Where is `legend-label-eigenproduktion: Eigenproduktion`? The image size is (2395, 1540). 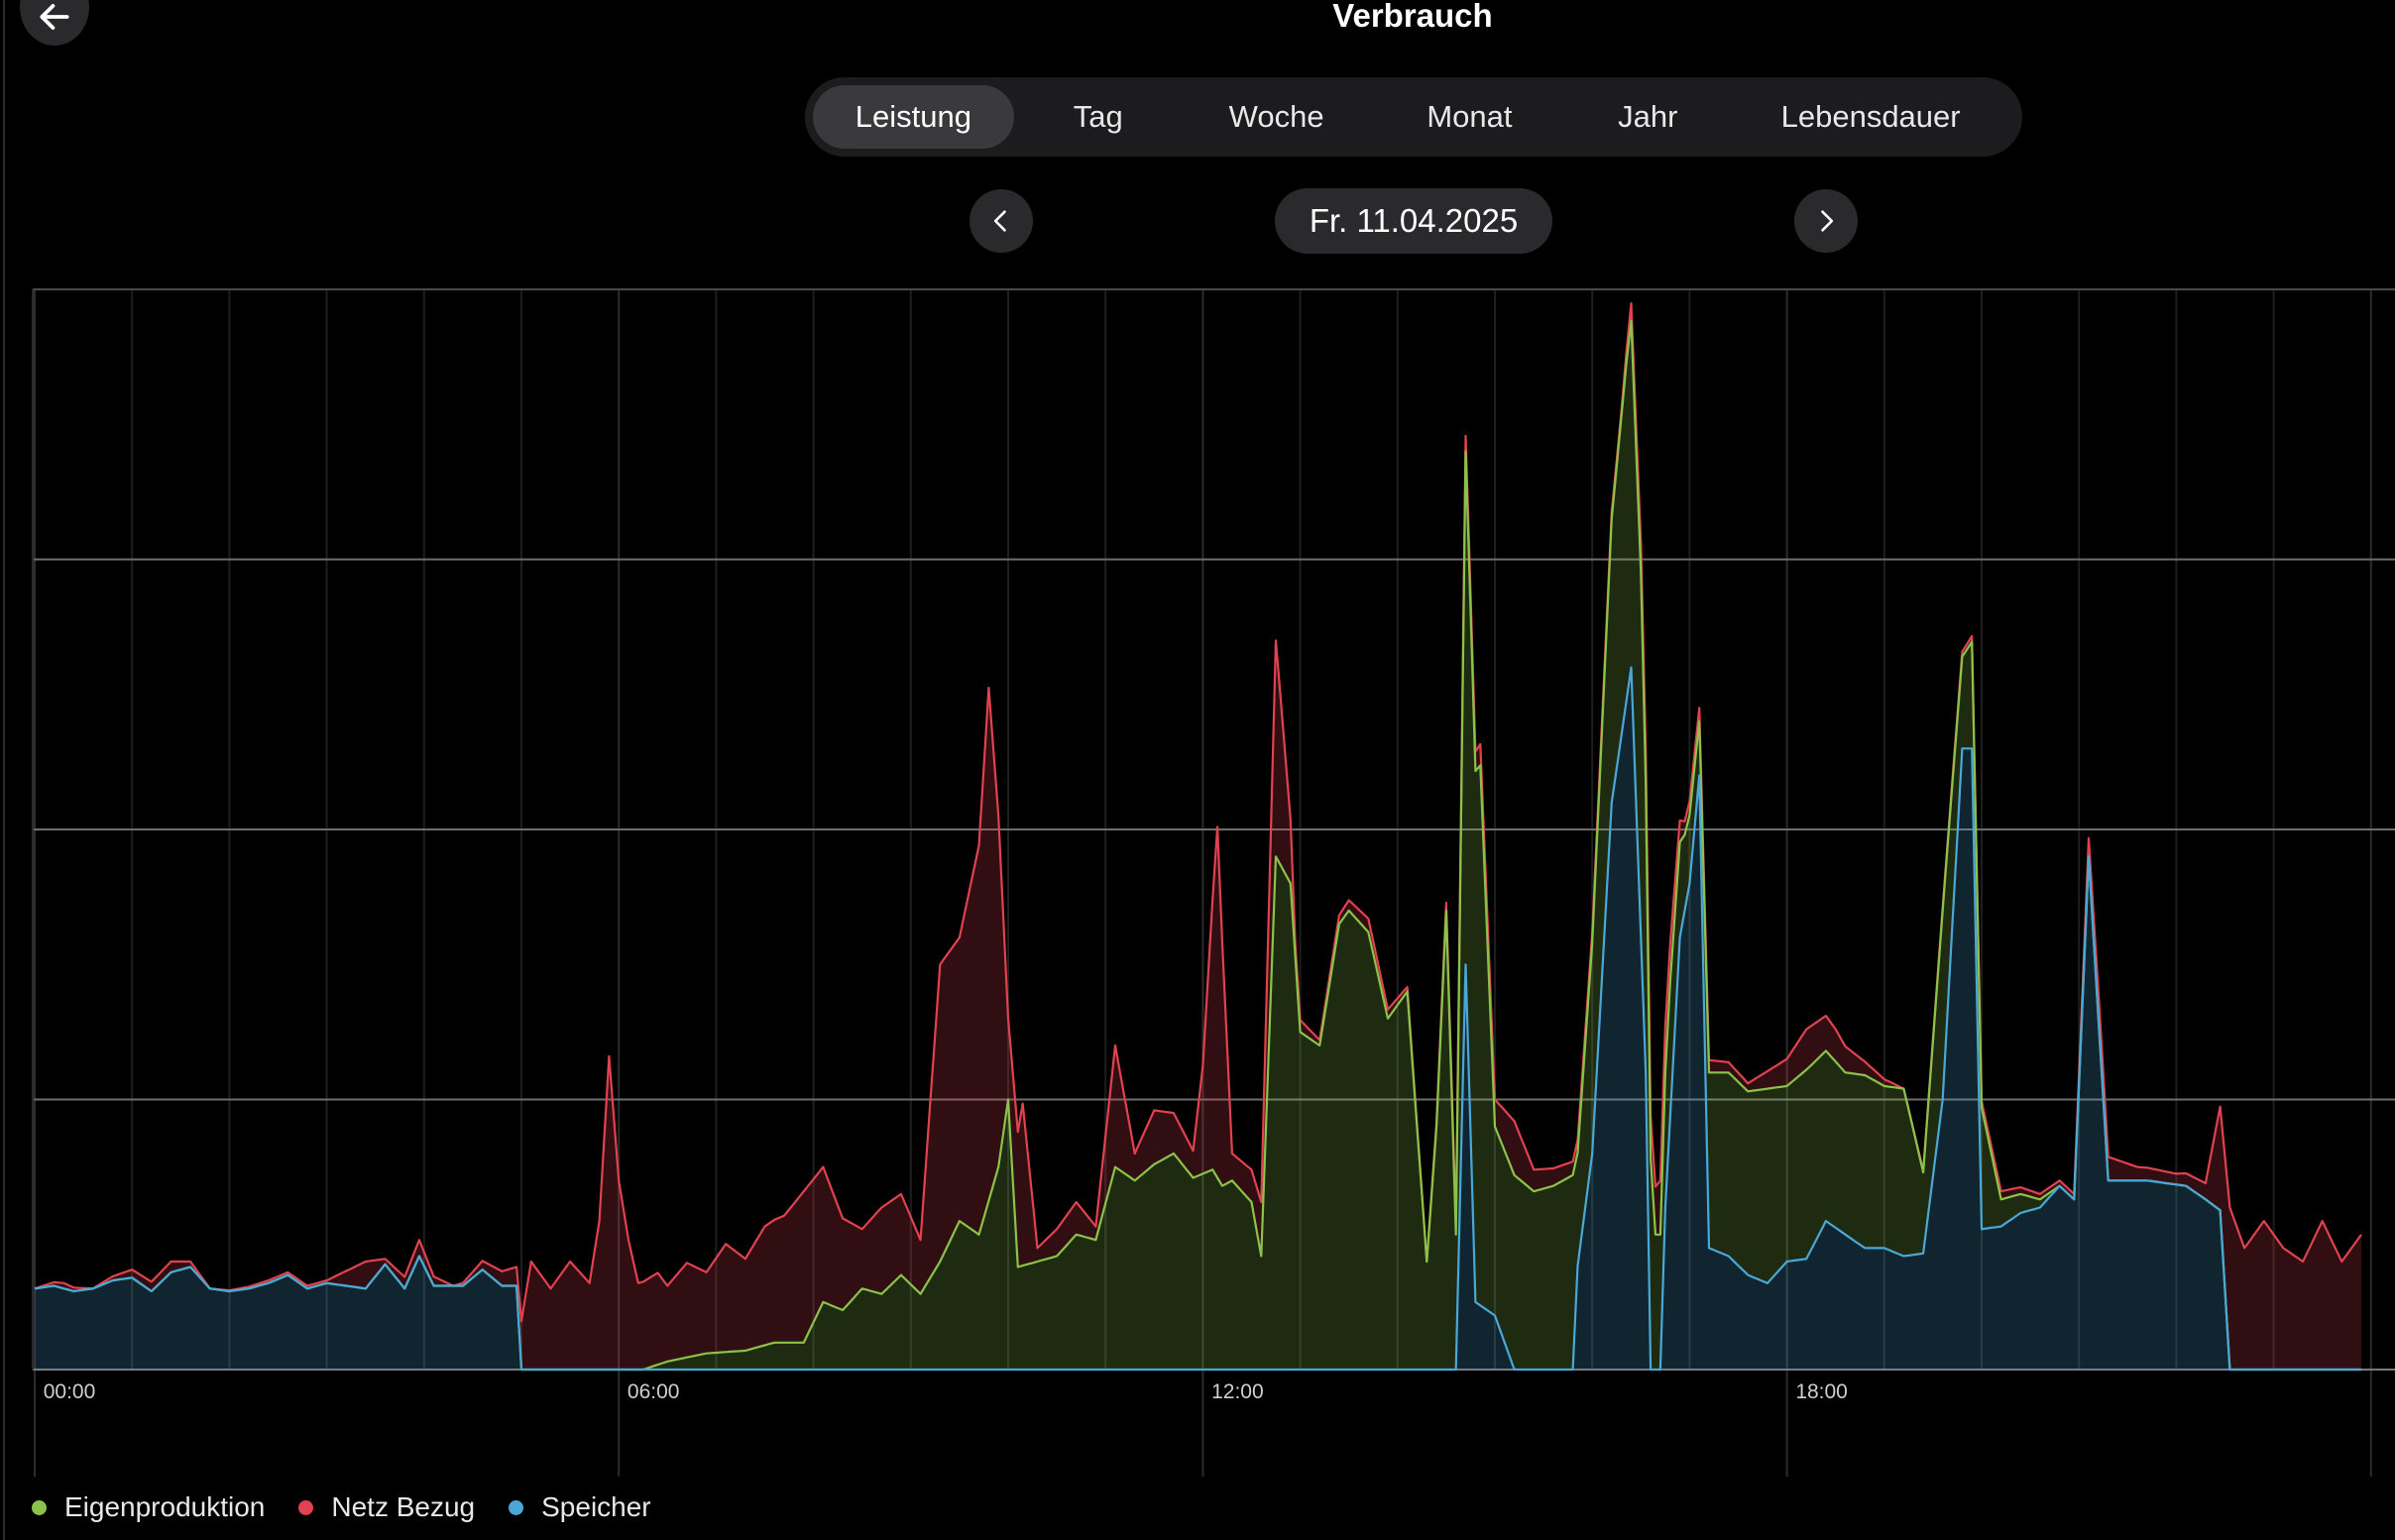 legend-label-eigenproduktion: Eigenproduktion is located at coordinates (165, 1506).